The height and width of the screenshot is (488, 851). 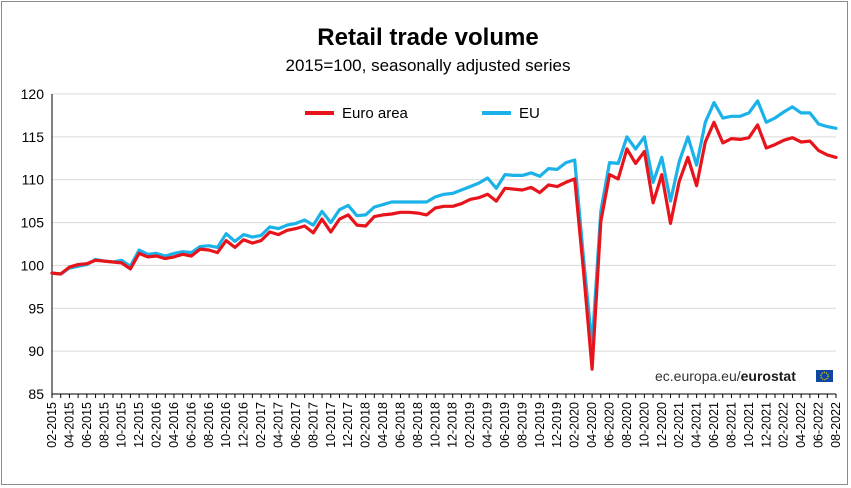 I want to click on x-tick-label: 08-2018, so click(x=418, y=425).